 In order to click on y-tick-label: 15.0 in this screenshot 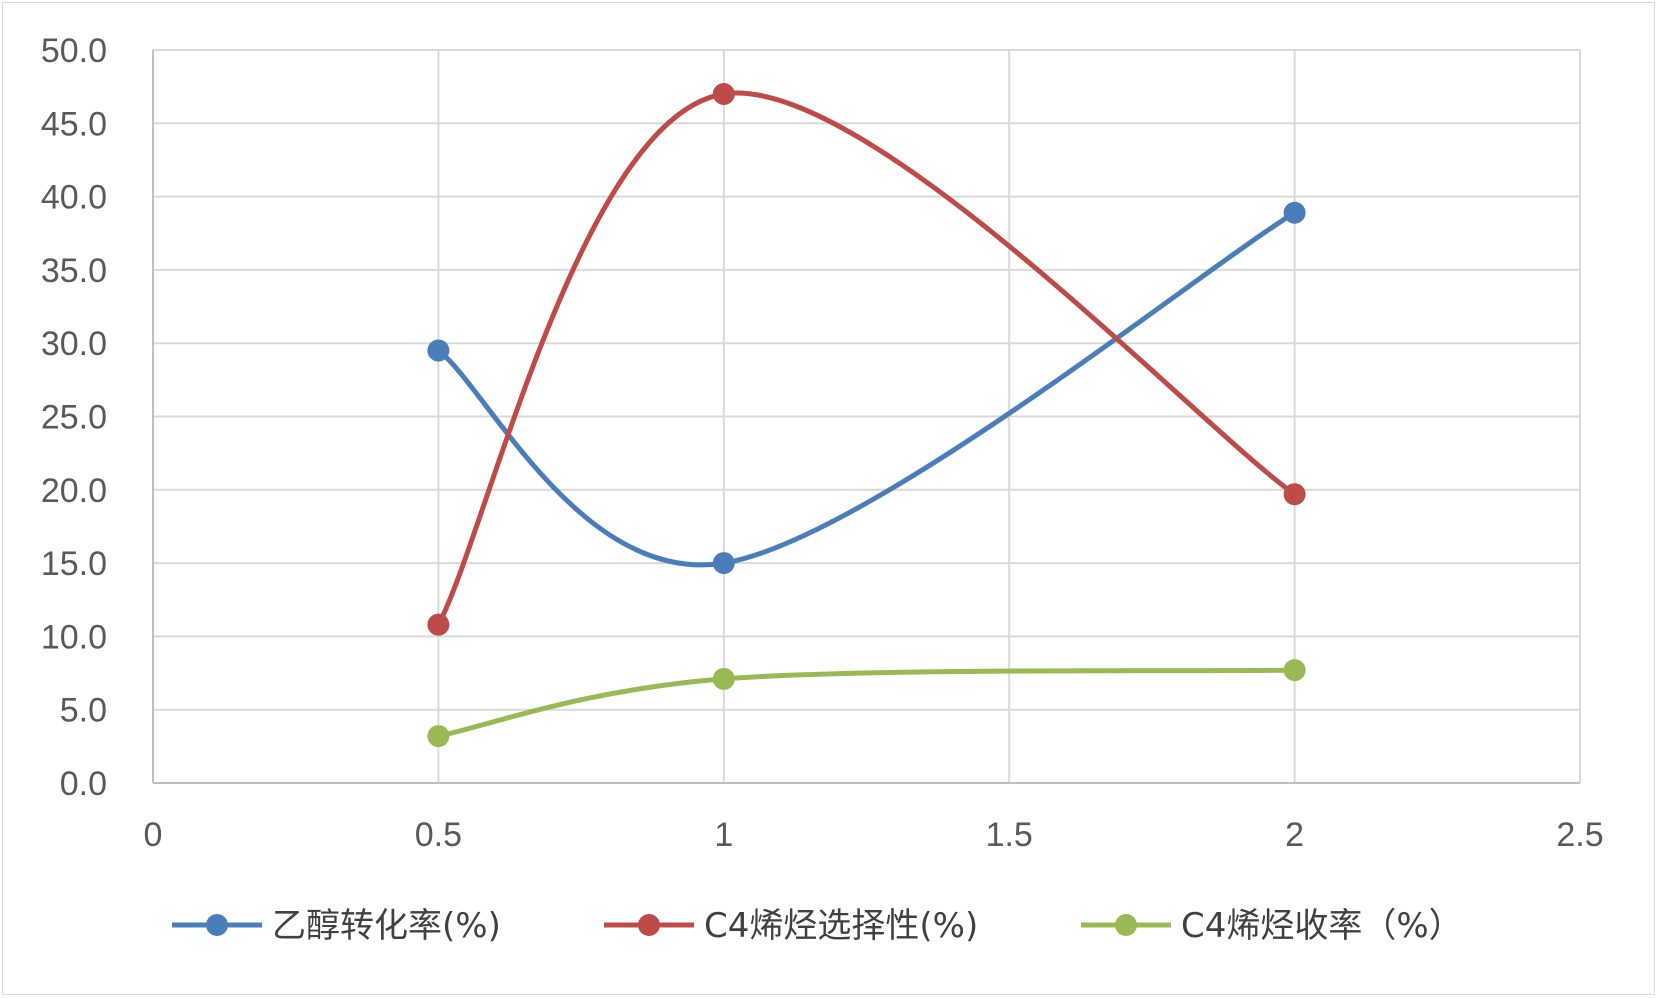, I will do `click(74, 564)`.